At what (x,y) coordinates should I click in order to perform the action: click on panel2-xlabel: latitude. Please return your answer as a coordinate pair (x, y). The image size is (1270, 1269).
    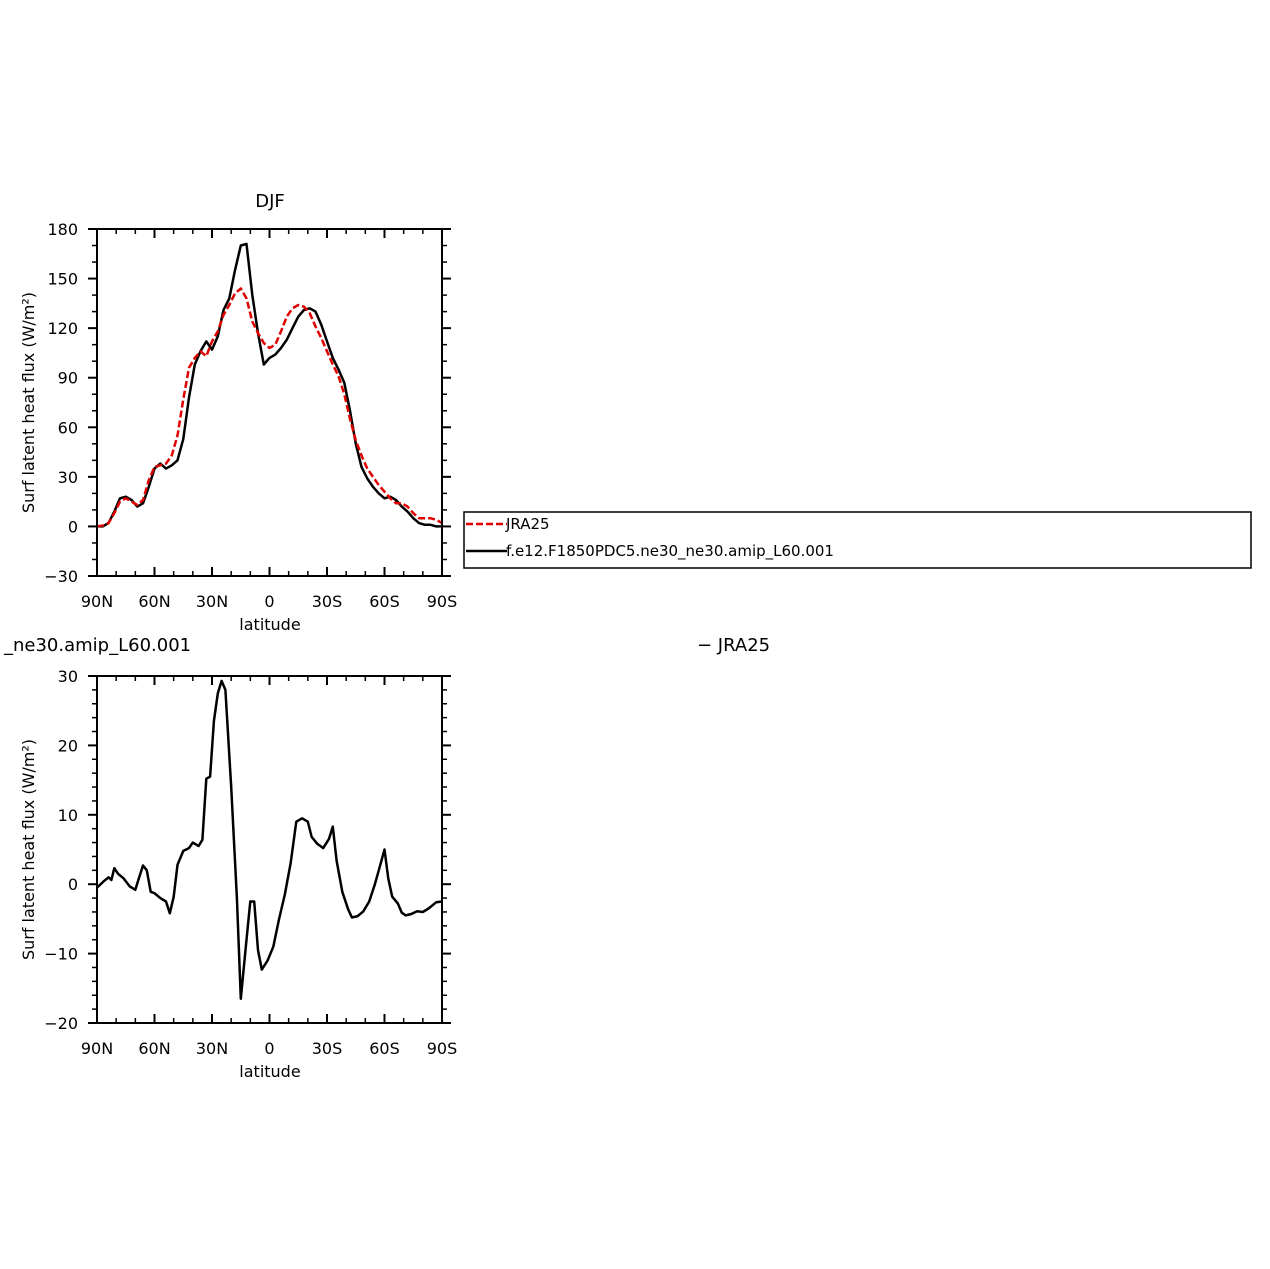
    Looking at the image, I should click on (269, 1071).